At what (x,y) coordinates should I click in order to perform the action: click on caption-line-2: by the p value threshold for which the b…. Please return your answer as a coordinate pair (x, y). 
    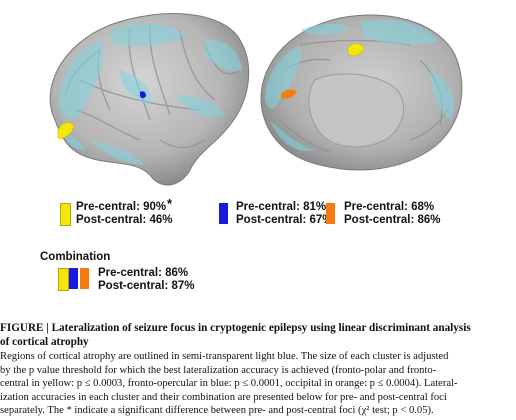
    Looking at the image, I should click on (218, 370).